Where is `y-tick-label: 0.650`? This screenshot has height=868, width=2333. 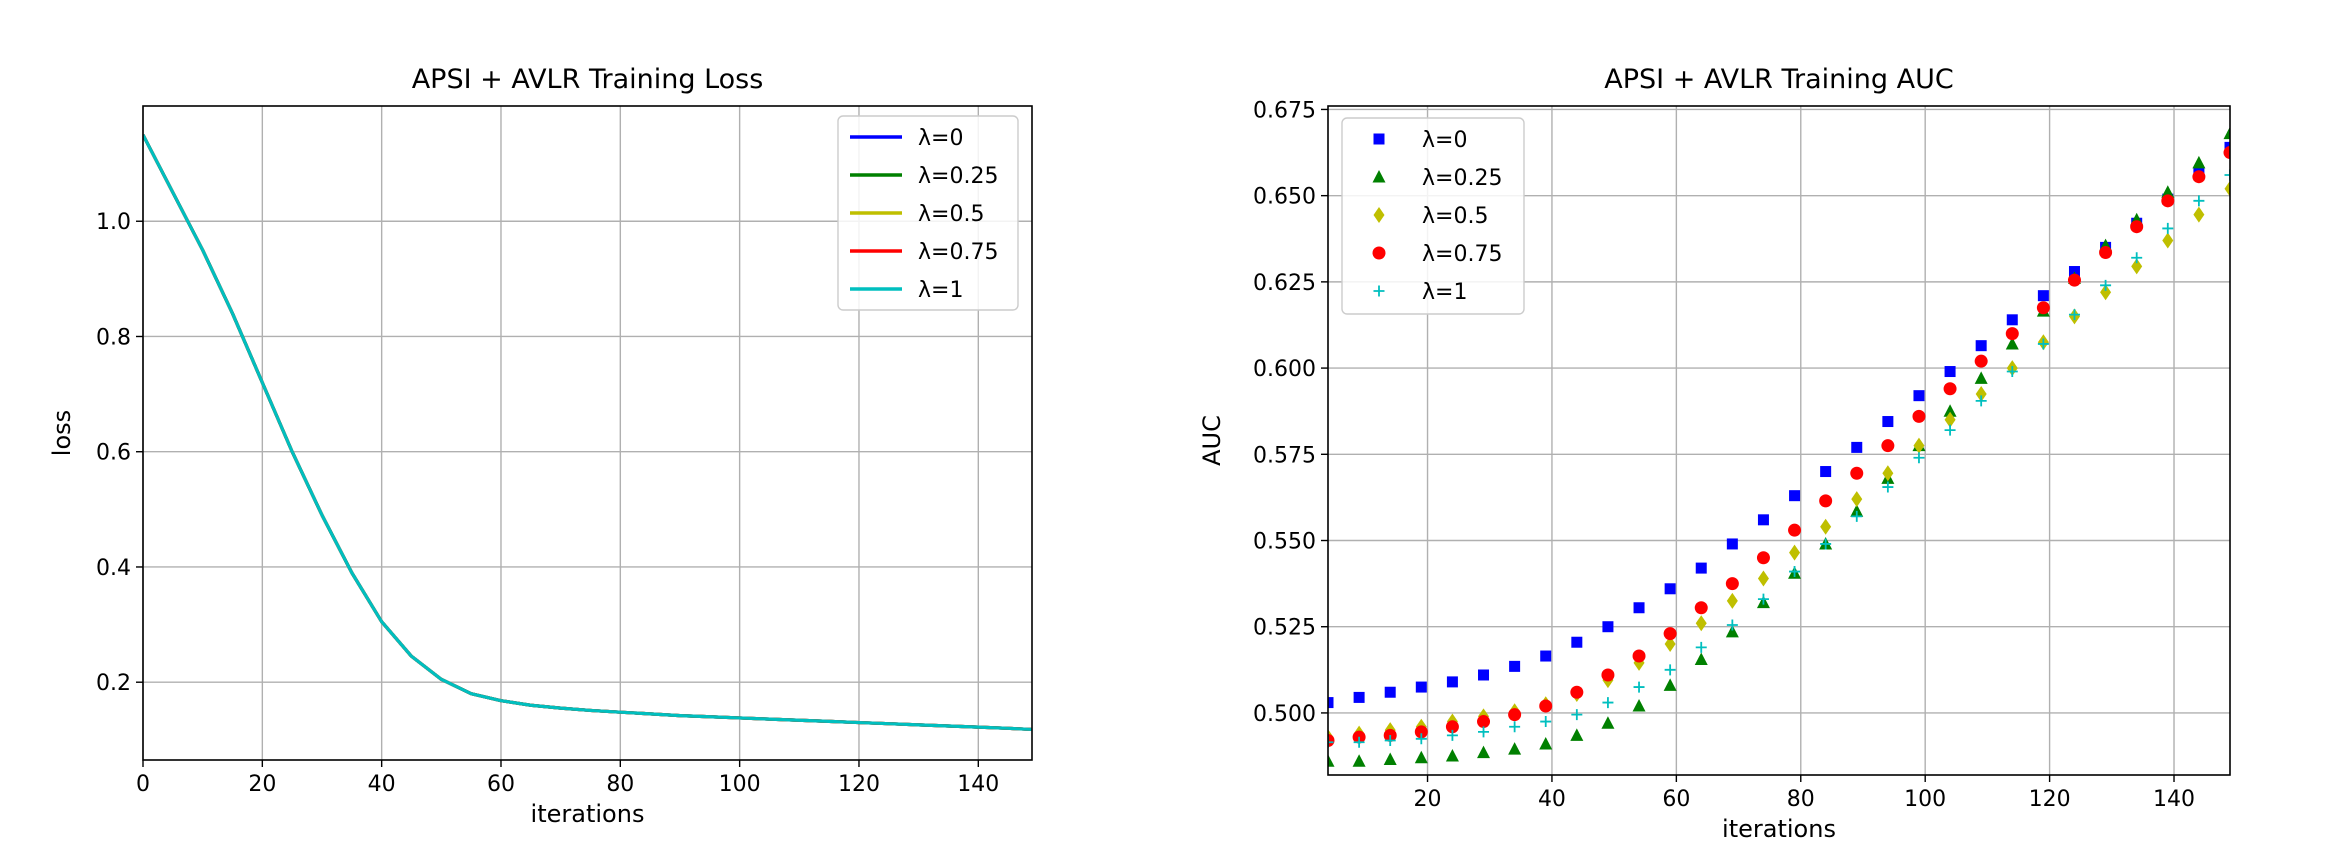
y-tick-label: 0.650 is located at coordinates (1284, 197).